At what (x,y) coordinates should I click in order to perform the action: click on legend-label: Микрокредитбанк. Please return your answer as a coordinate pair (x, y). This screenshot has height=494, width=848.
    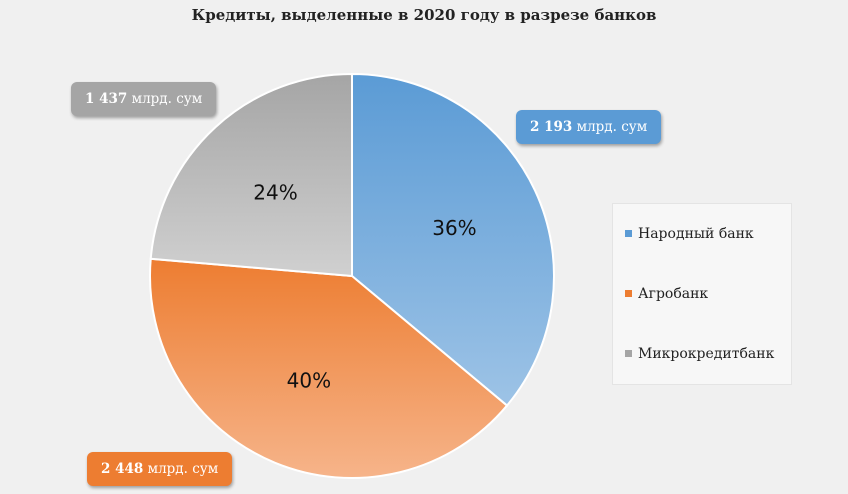
    Looking at the image, I should click on (706, 354).